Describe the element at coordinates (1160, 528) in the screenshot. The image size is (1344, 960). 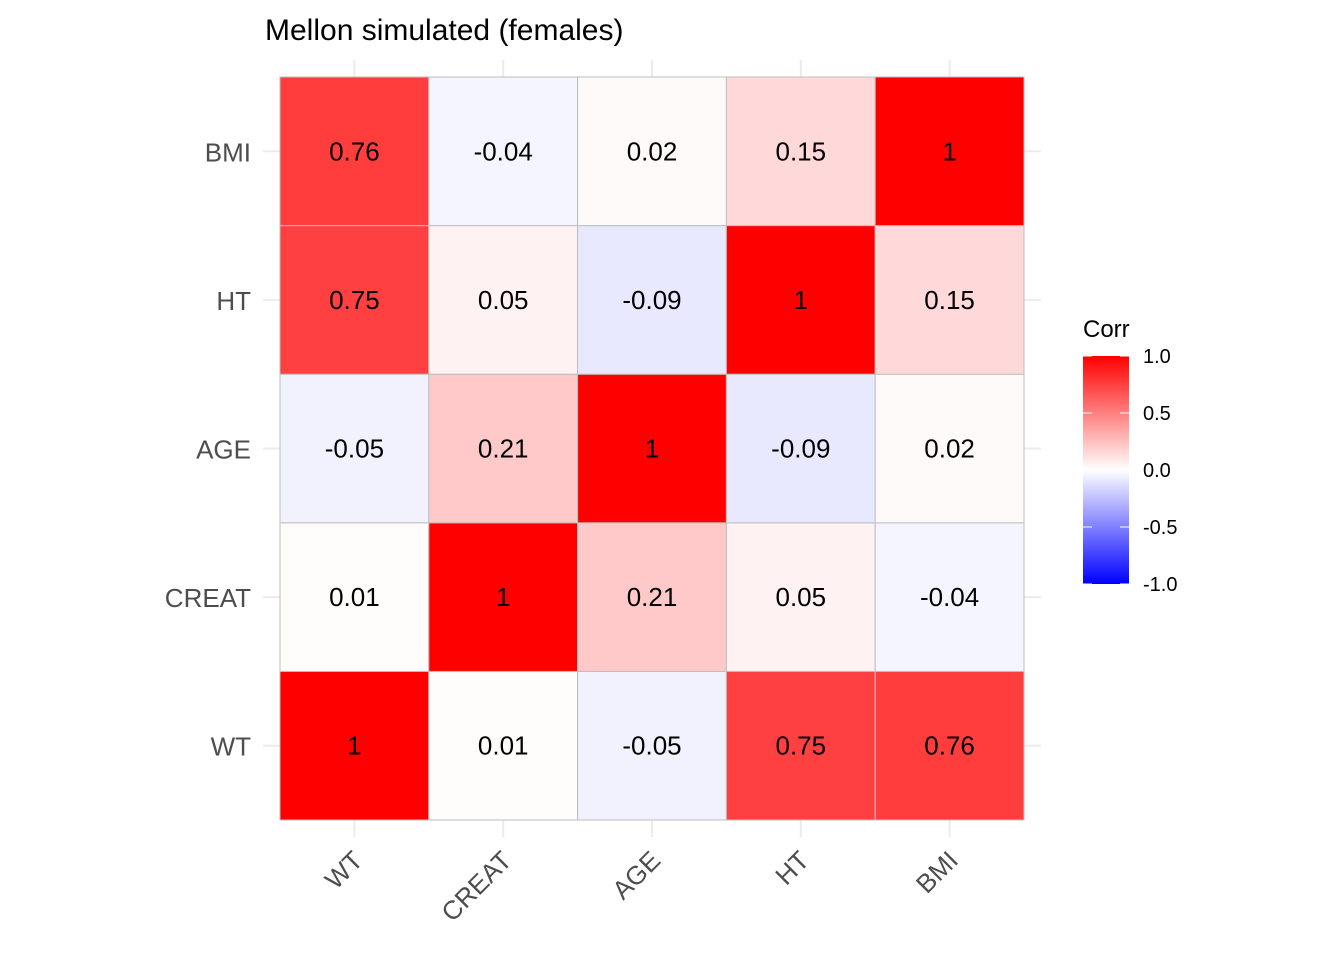
I see `legend-tick-label: -0.5` at that location.